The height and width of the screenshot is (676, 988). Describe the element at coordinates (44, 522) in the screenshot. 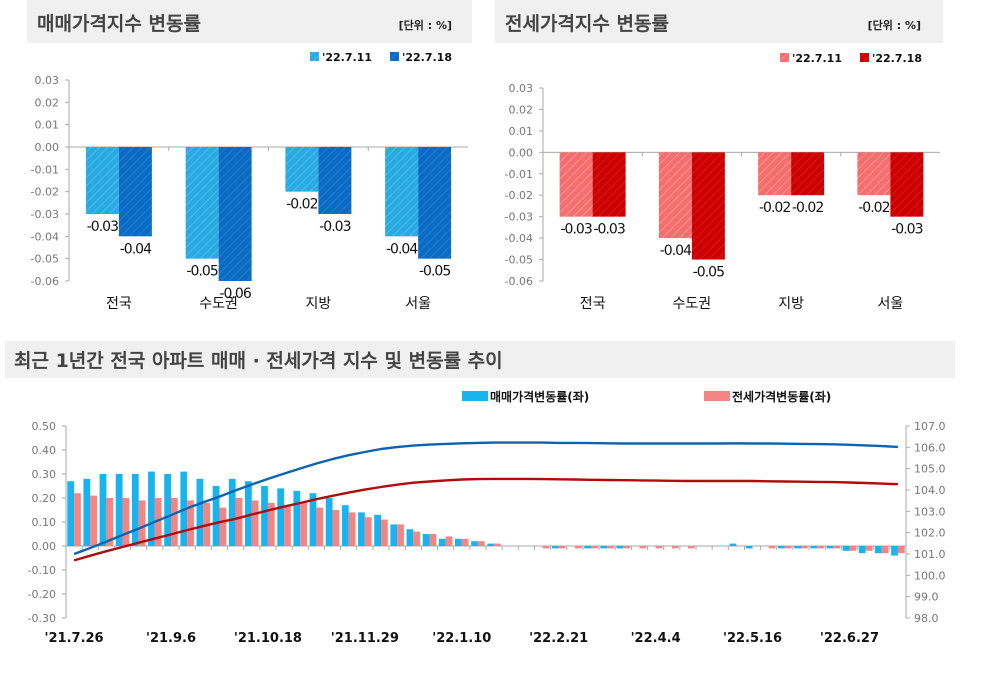

I see `left-tick-label: 0.10` at that location.